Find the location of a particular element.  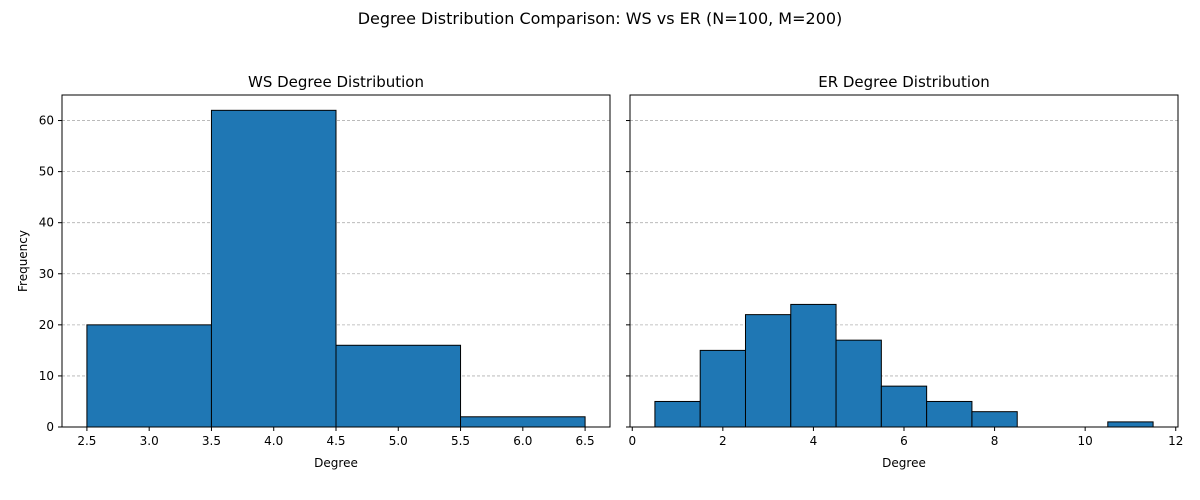

x-tick-label: 4.5 is located at coordinates (335, 441).